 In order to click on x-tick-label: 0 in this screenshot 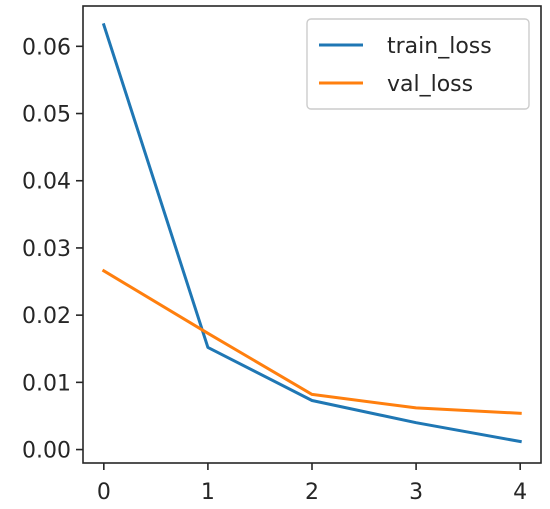, I will do `click(104, 492)`.